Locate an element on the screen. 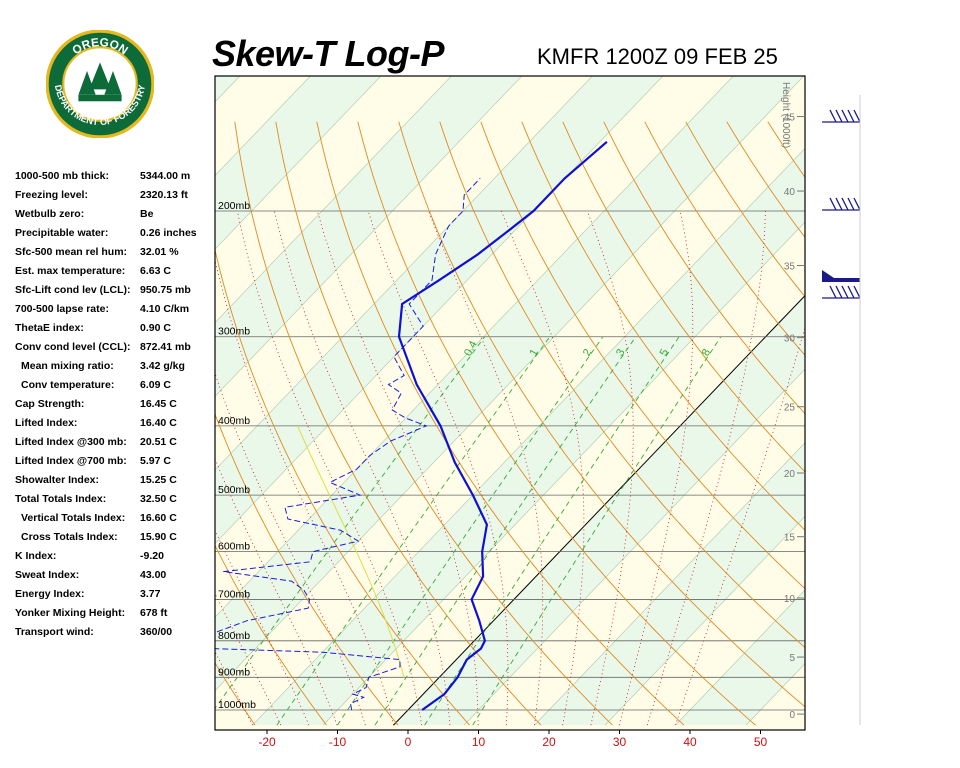 The image size is (960, 768). index-label: Transport wind: is located at coordinates (54, 632).